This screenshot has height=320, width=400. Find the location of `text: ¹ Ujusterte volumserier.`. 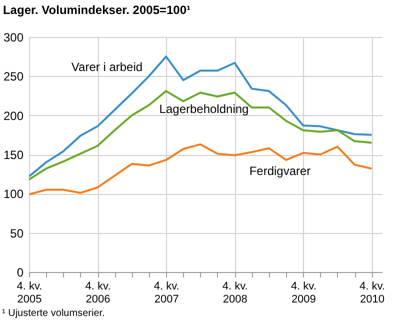

text: ¹ Ujusterte volumserier. is located at coordinates (54, 313).